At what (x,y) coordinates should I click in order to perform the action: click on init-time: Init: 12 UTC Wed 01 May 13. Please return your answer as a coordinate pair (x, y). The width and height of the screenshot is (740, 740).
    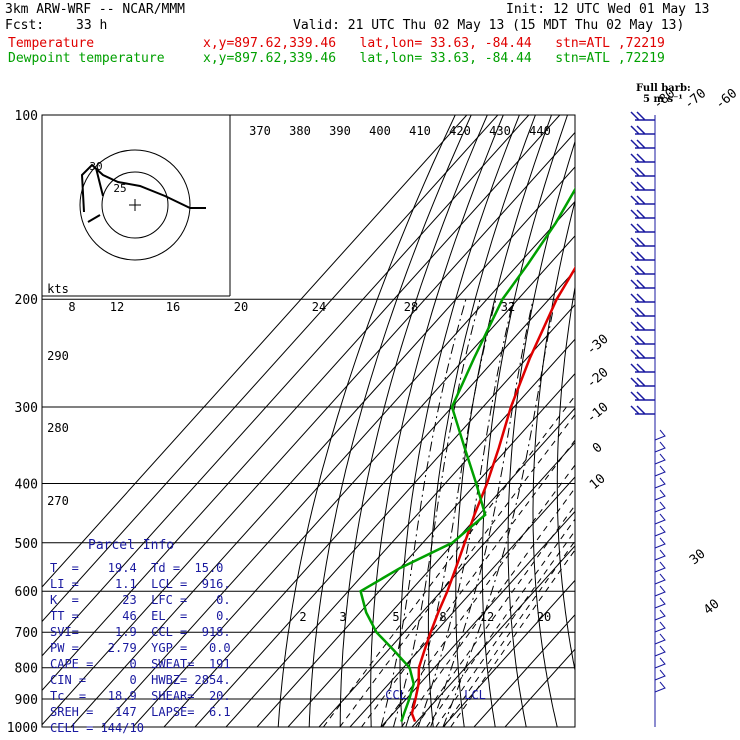
    Looking at the image, I should click on (608, 9).